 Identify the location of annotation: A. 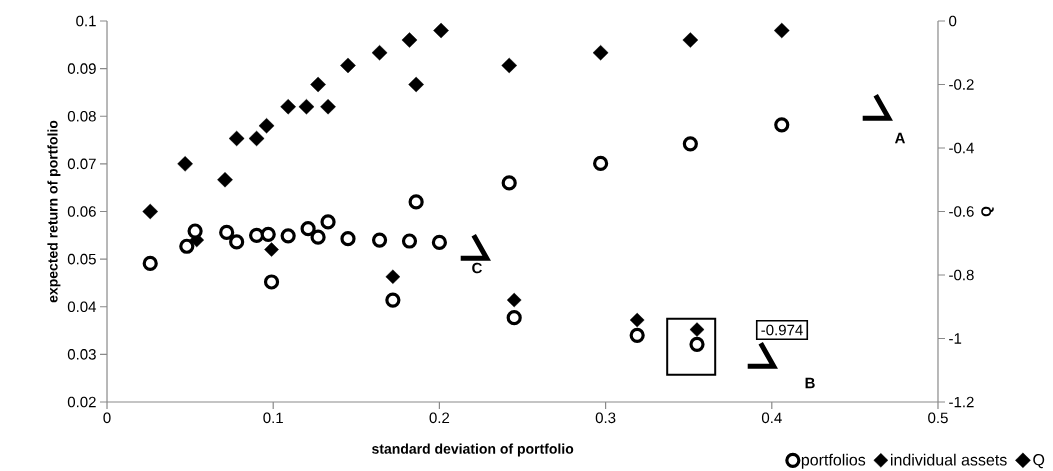
(900, 138).